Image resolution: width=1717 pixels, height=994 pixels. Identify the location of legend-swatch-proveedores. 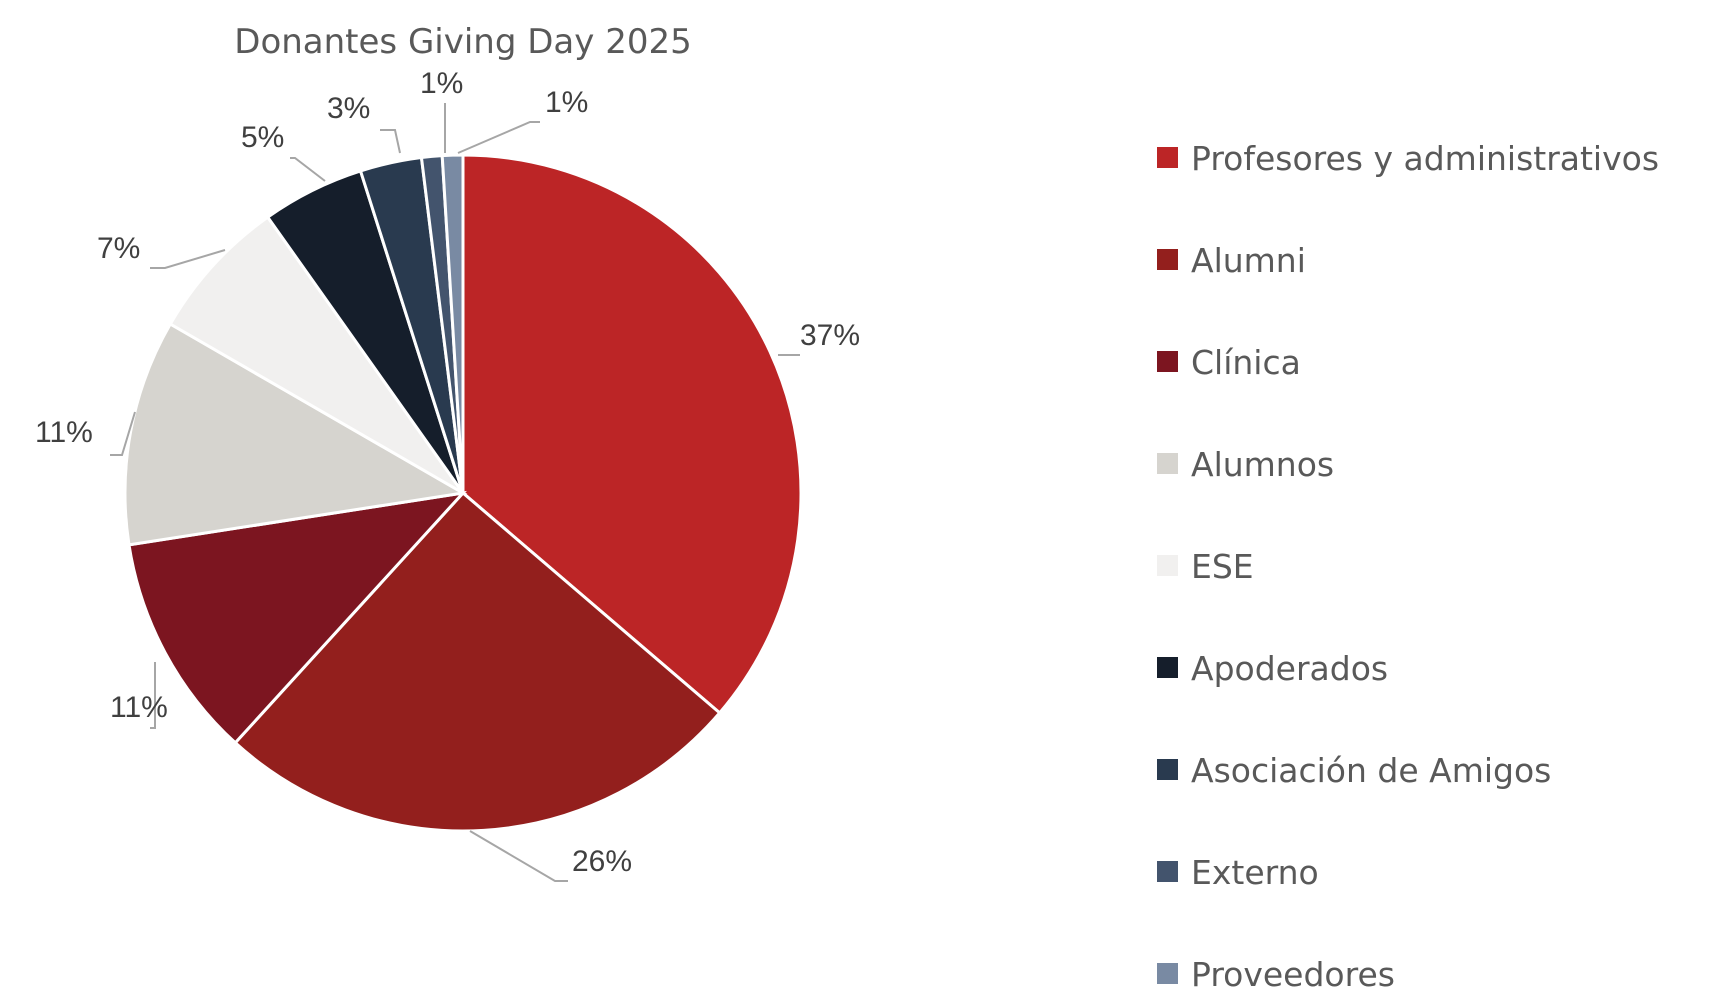
(1167, 973).